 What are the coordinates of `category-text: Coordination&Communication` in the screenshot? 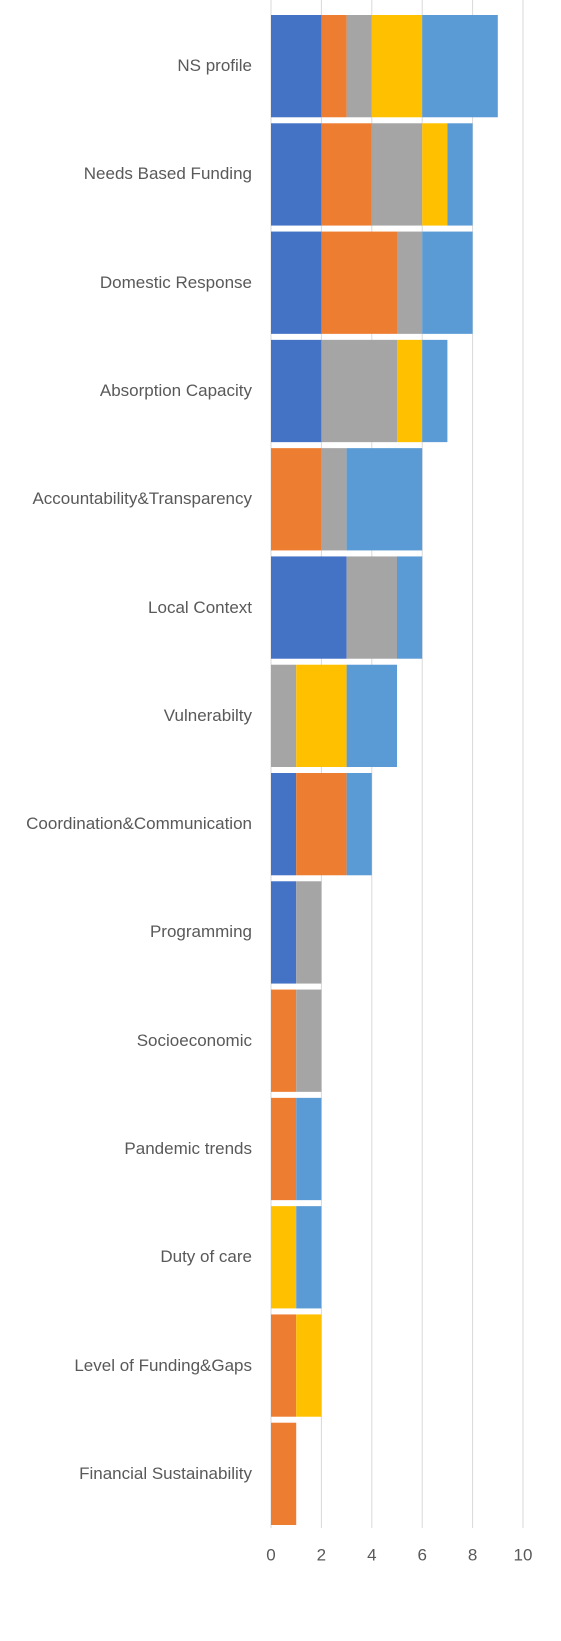 It's located at (139, 824).